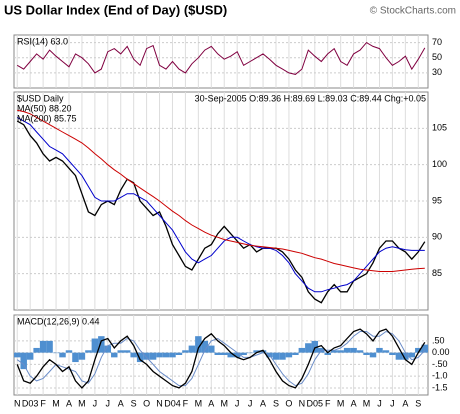  I want to click on y-tick-label: 100, so click(439, 164).